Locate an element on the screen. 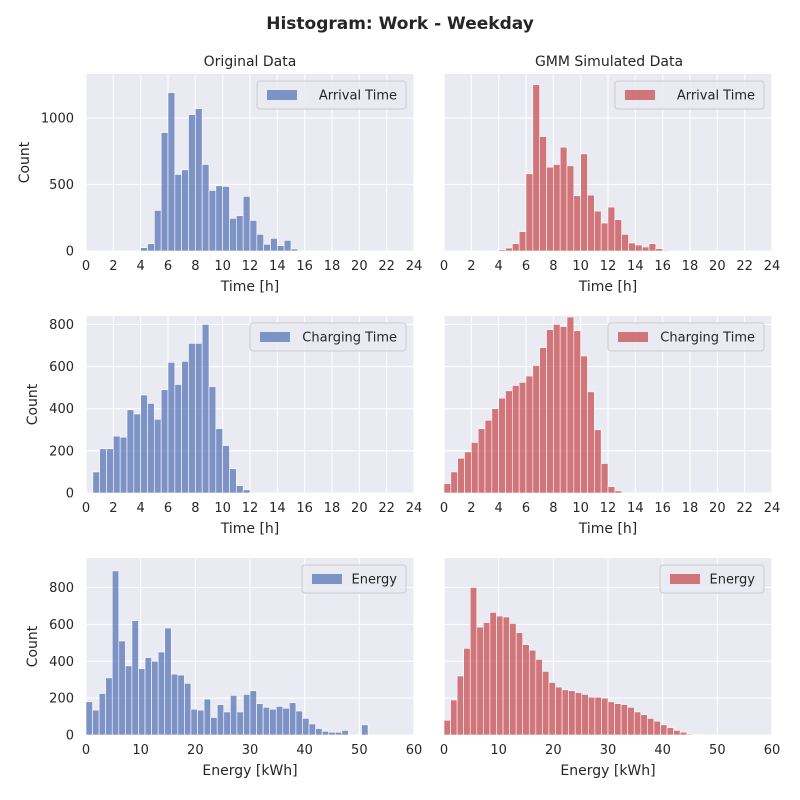 The width and height of the screenshot is (800, 800). x-axis-label: Time [h] is located at coordinates (608, 529).